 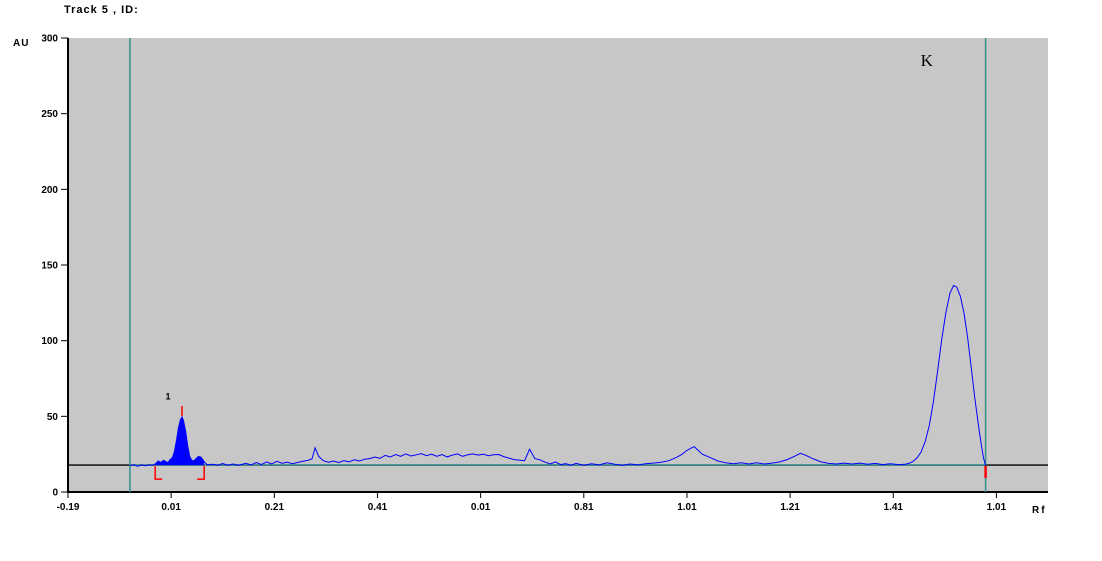 I want to click on y-tick-label: 250, so click(x=49, y=114).